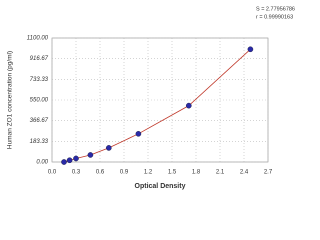  What do you see at coordinates (52, 173) in the screenshot?
I see `x-tick-label: 0.0` at bounding box center [52, 173].